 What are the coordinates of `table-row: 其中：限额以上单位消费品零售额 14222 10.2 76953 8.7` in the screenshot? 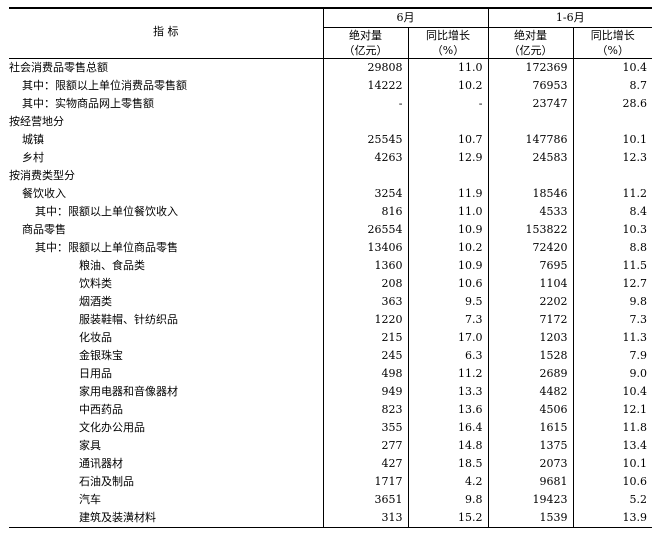 It's located at (330, 86).